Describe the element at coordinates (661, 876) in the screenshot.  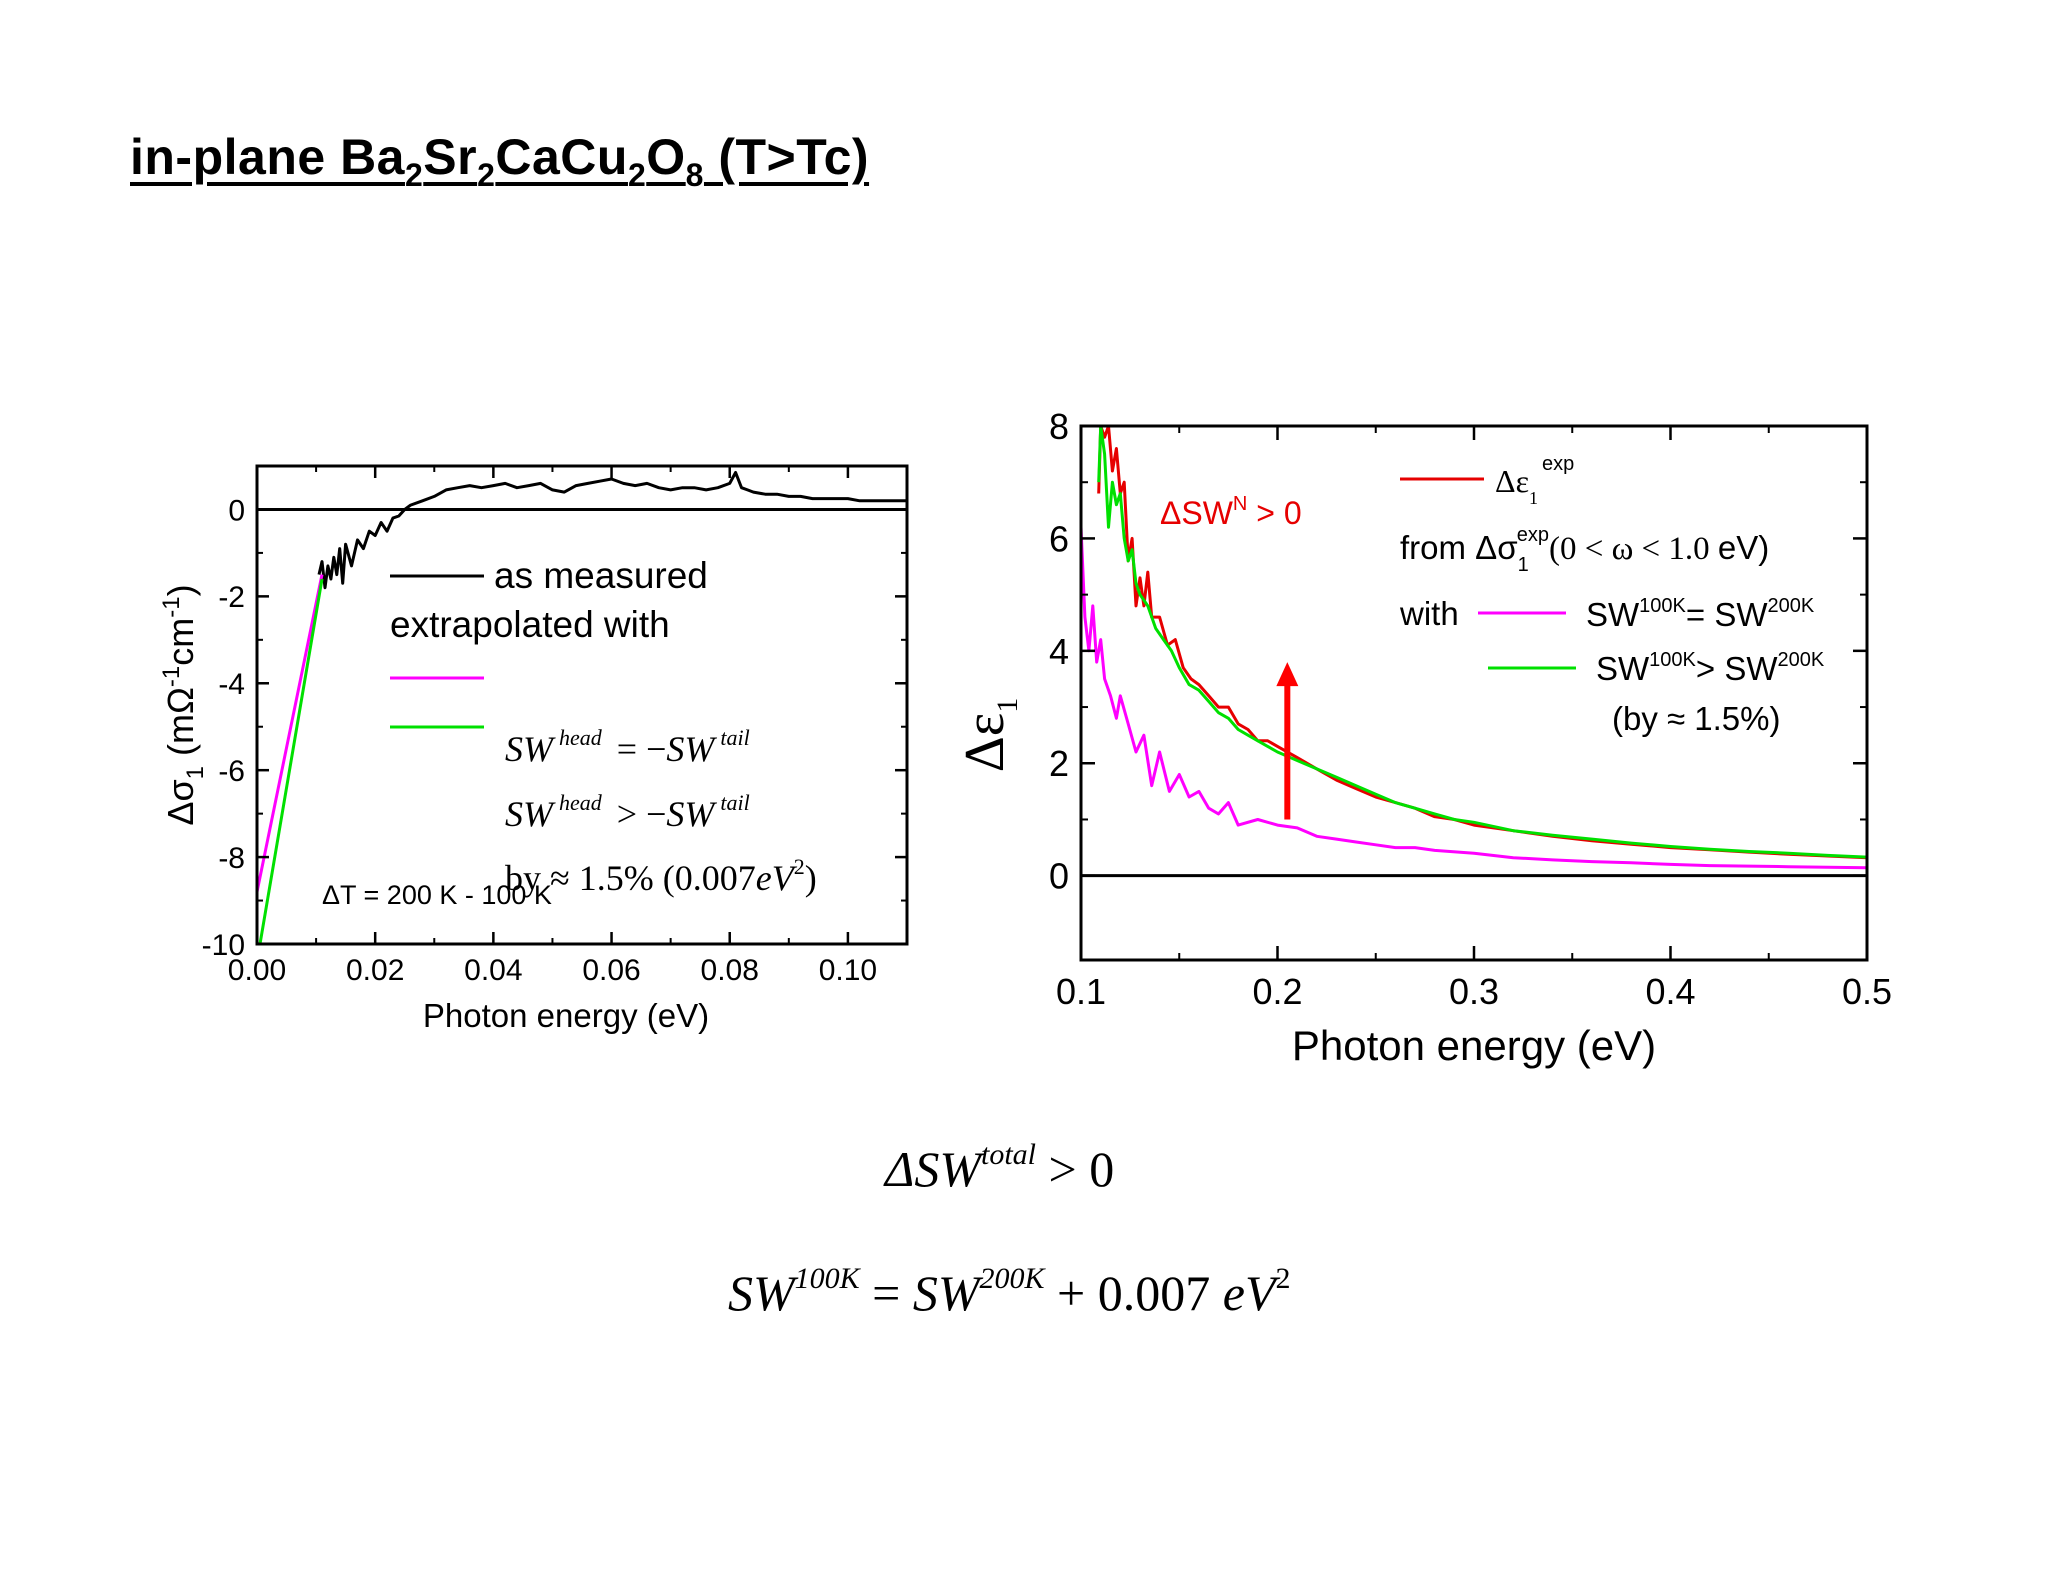
I see `legend-formula-by: by ≈ 1.5% (0.007eV2)` at that location.